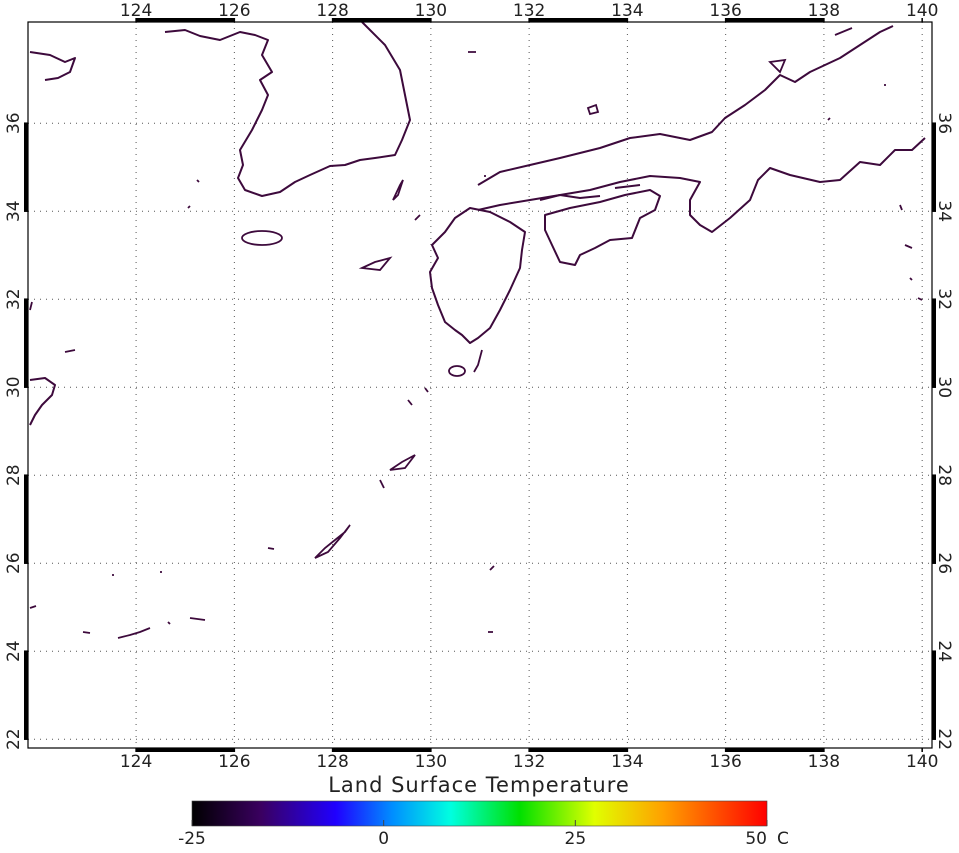 The width and height of the screenshot is (959, 853). I want to click on tsushima, so click(398, 190).